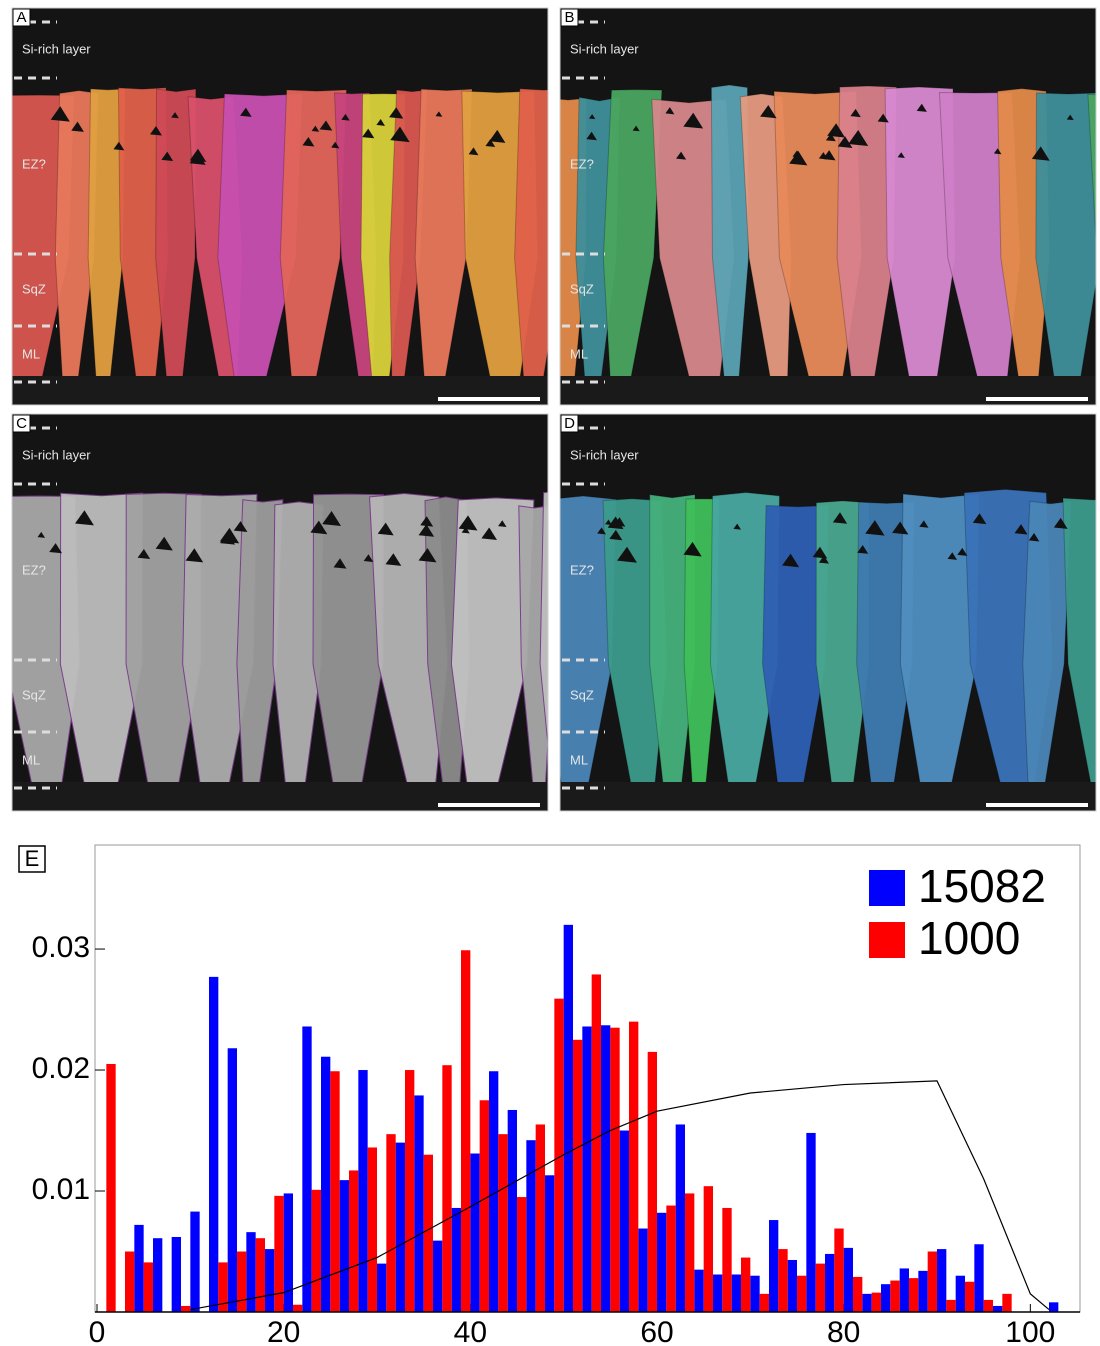  I want to click on legend-label: 15082, so click(982, 886).